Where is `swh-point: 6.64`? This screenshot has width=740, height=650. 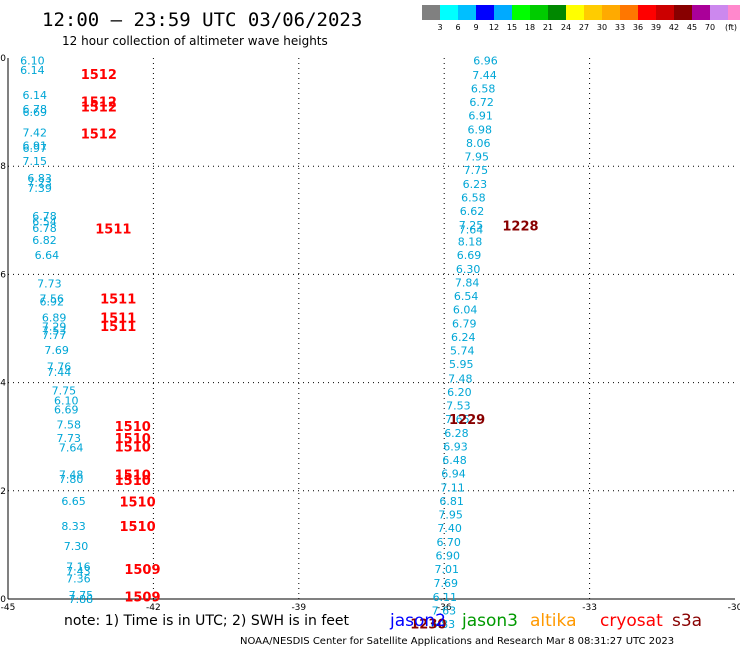 swh-point: 6.64 is located at coordinates (47, 255).